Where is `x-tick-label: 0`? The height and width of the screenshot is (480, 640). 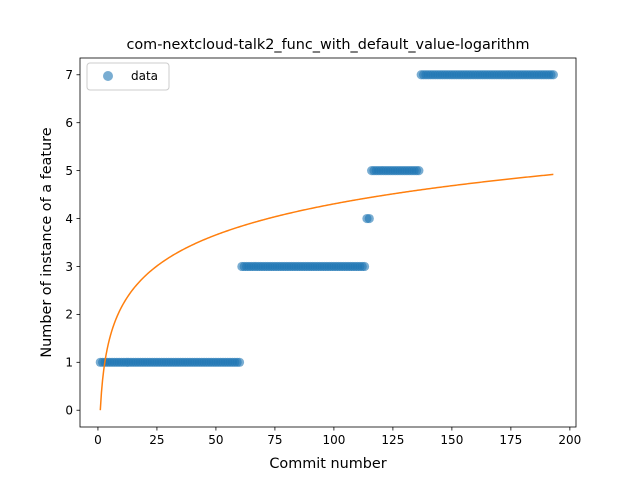 x-tick-label: 0 is located at coordinates (98, 440).